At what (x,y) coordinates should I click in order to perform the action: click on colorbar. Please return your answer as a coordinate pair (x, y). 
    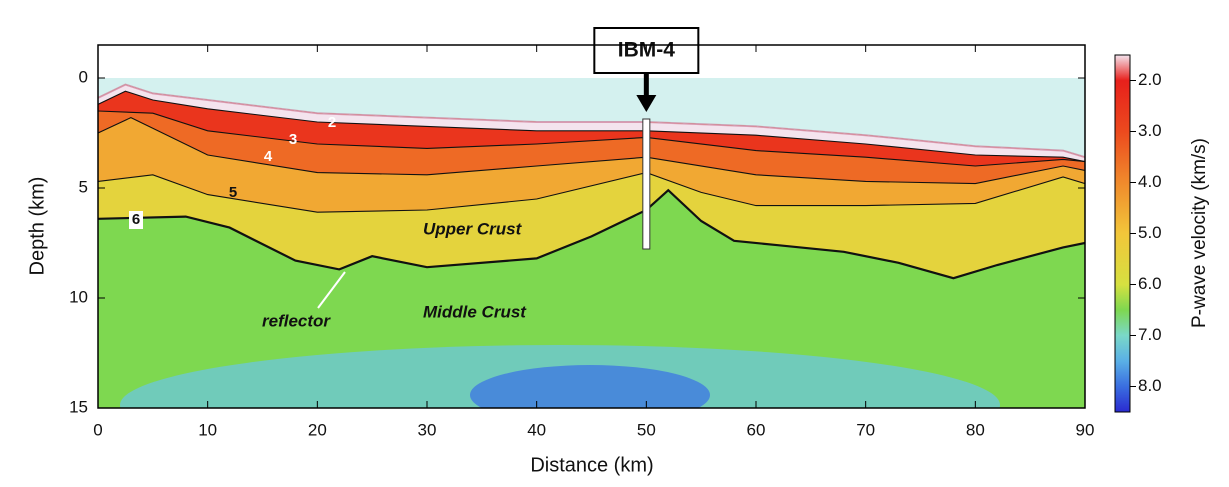
    Looking at the image, I should click on (1122, 233).